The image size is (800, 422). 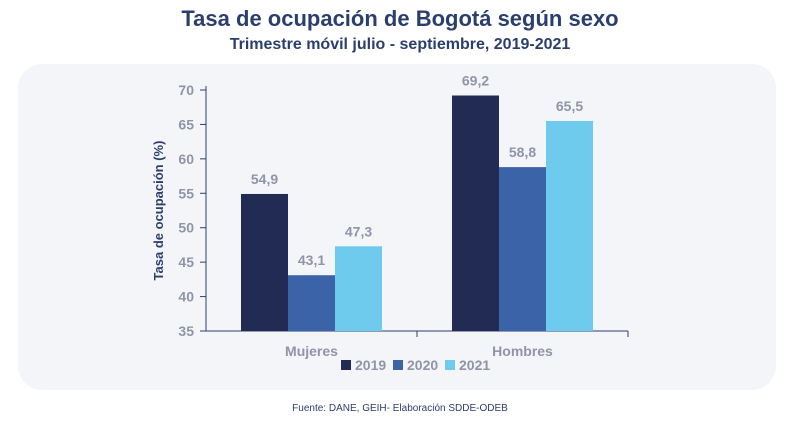 I want to click on data-label: 58,8, so click(x=522, y=152).